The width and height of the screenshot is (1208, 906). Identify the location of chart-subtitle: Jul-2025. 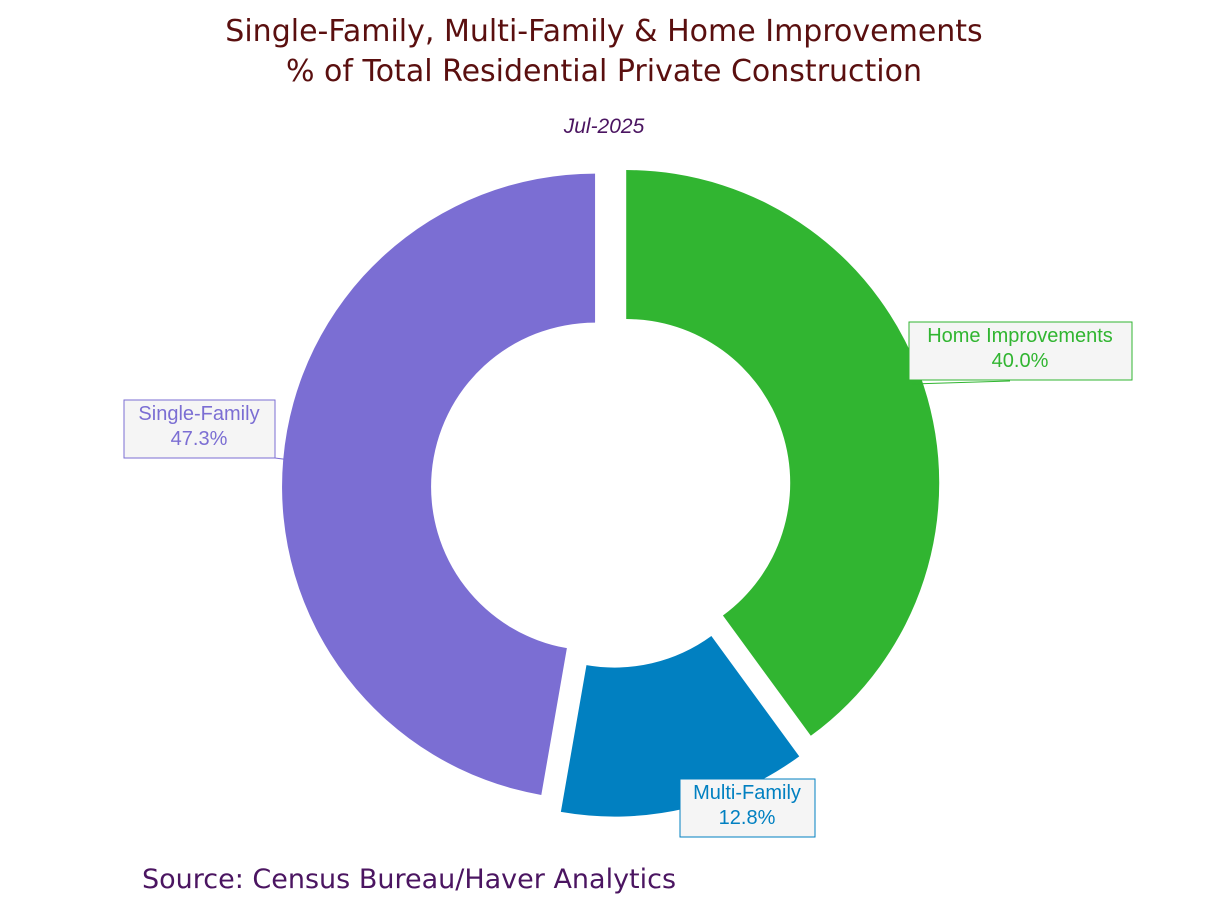
(604, 126).